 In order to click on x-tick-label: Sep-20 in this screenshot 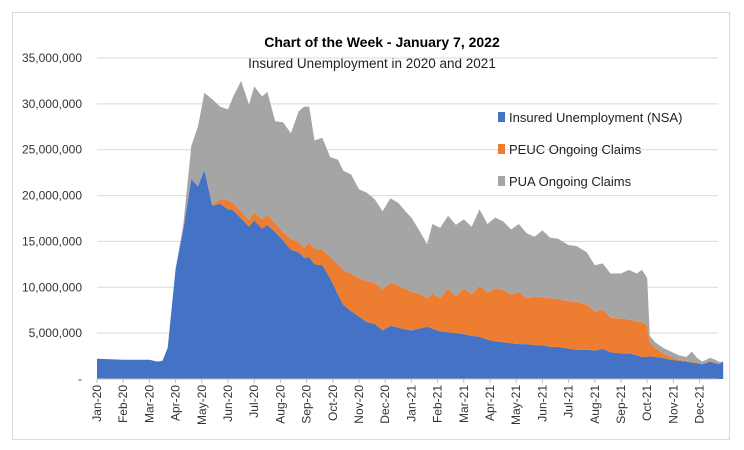, I will do `click(307, 404)`.